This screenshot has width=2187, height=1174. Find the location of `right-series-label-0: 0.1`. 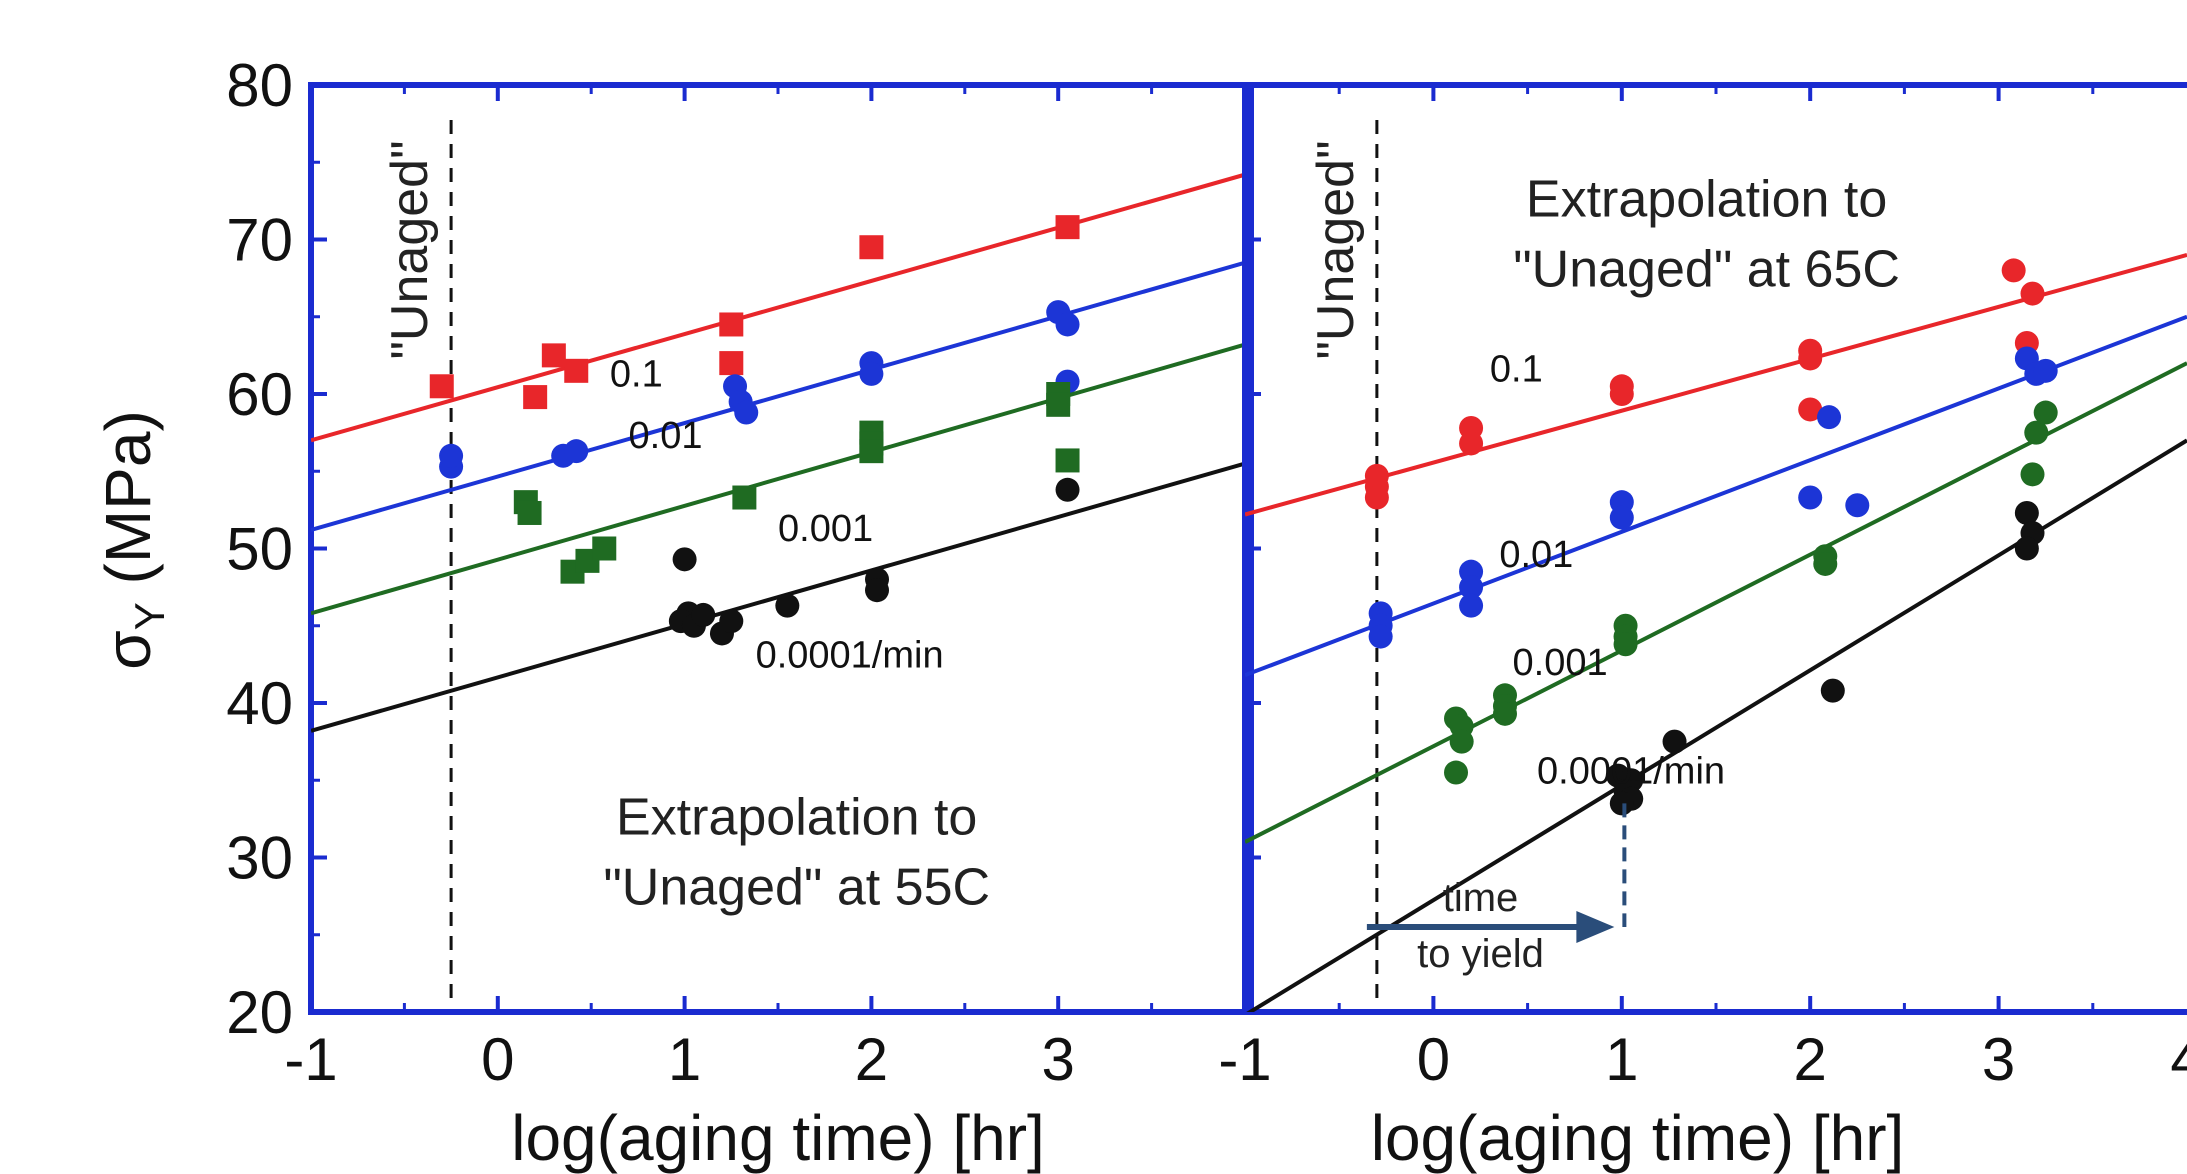

right-series-label-0: 0.1 is located at coordinates (1516, 370).